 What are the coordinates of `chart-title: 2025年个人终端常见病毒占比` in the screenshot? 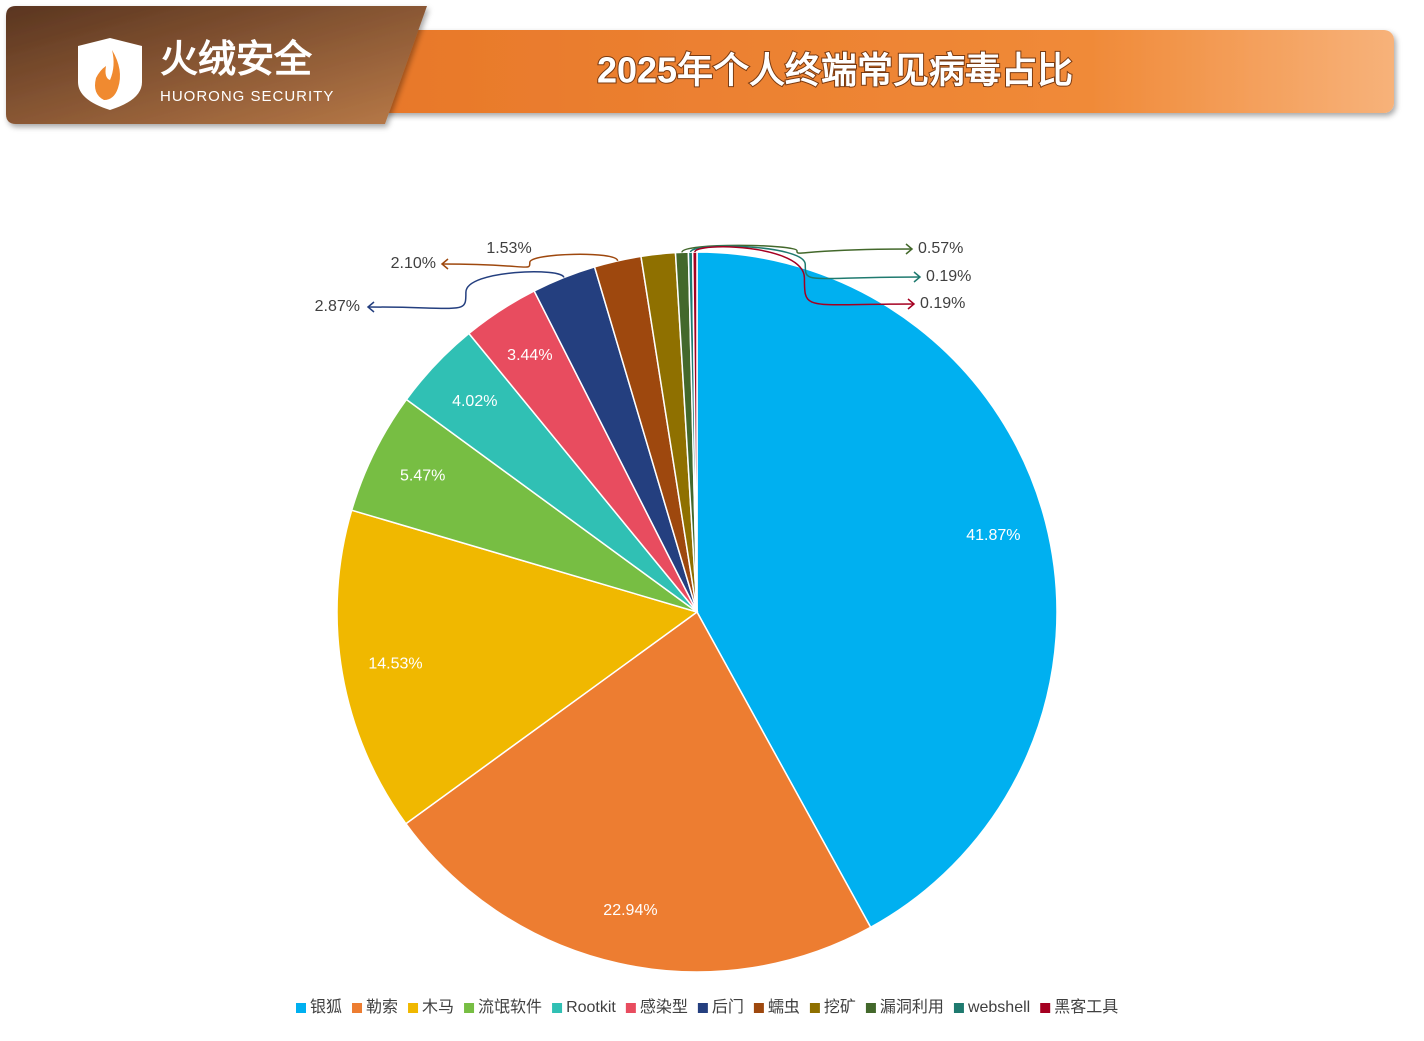 It's located at (835, 70).